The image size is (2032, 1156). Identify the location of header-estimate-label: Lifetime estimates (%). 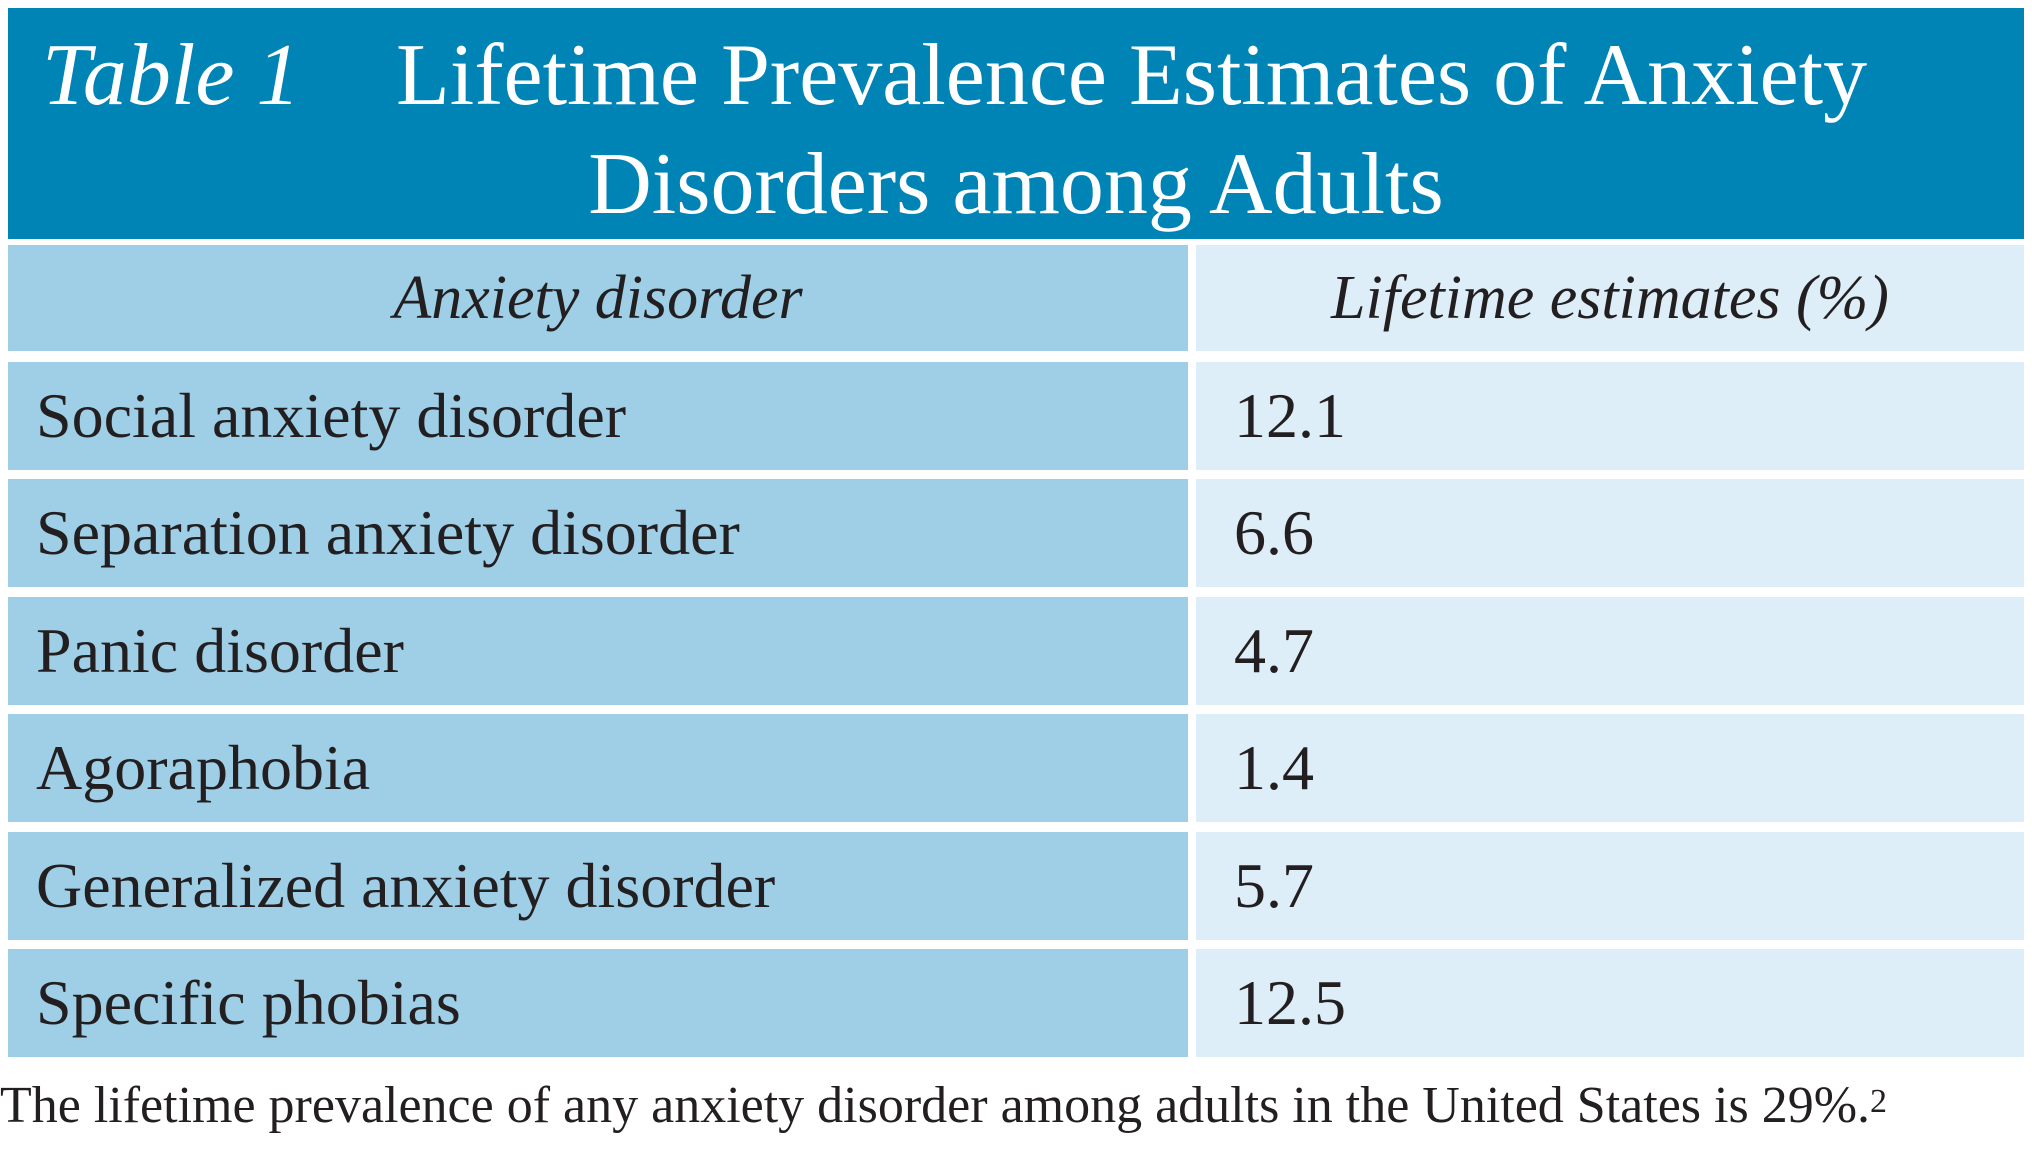
(1610, 298).